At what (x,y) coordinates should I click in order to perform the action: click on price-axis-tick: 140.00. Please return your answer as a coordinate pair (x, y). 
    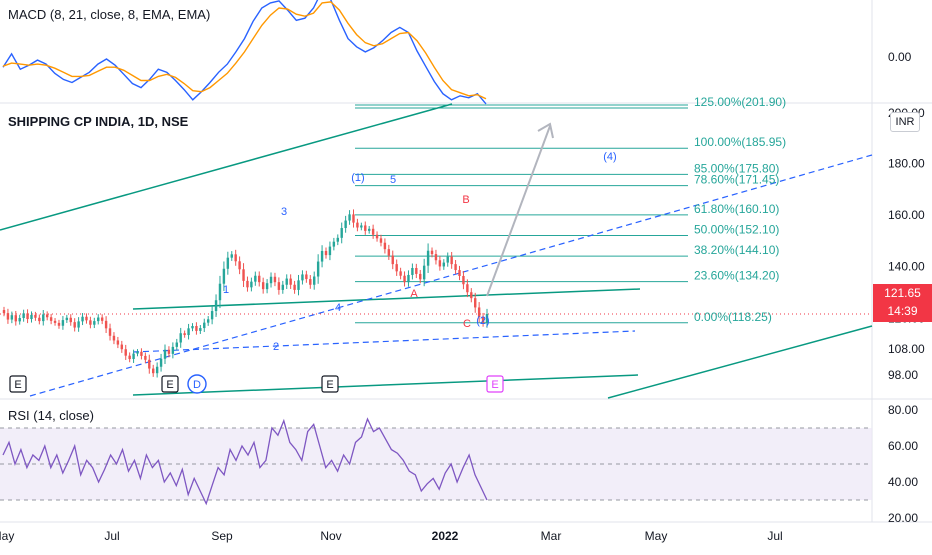
    Looking at the image, I should click on (906, 267).